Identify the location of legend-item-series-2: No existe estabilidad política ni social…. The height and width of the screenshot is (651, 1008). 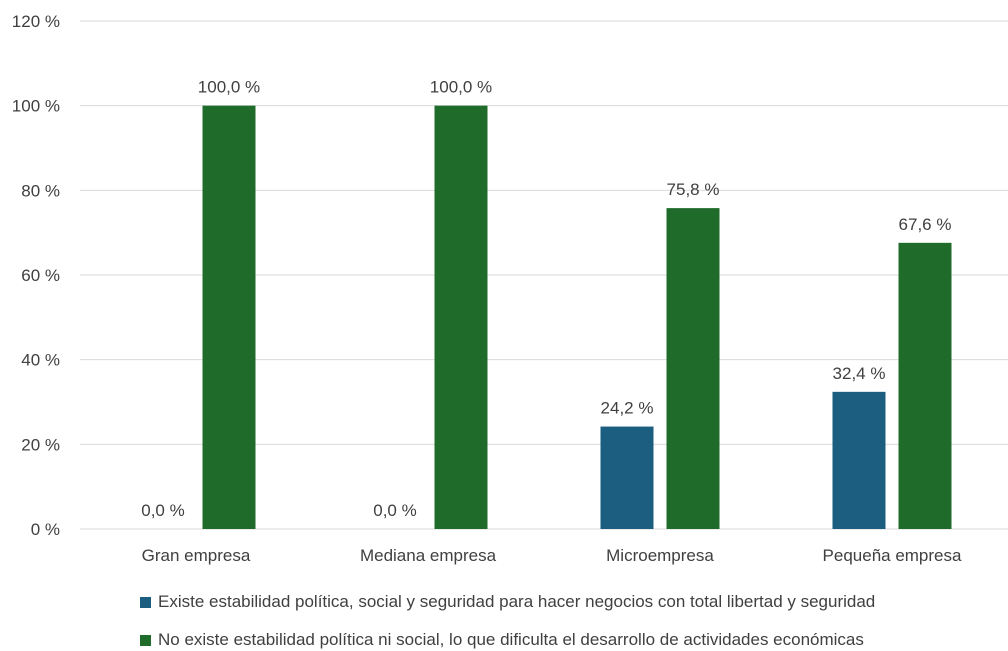
(502, 640).